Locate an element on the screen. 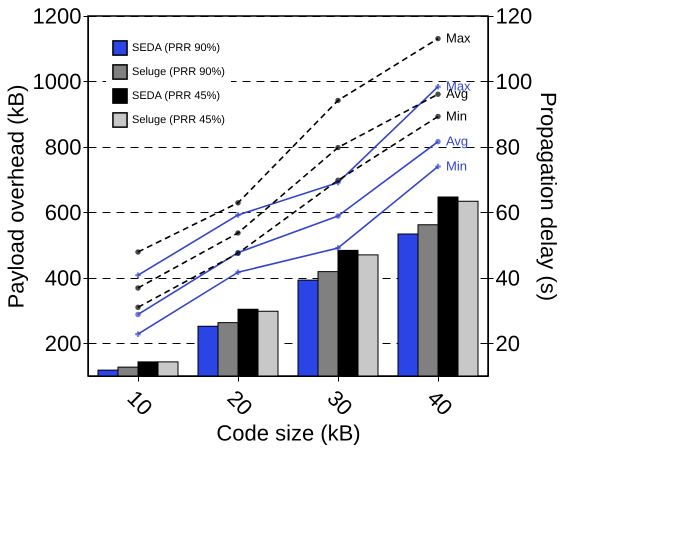 The image size is (686, 533). series-label: Max is located at coordinates (459, 38).